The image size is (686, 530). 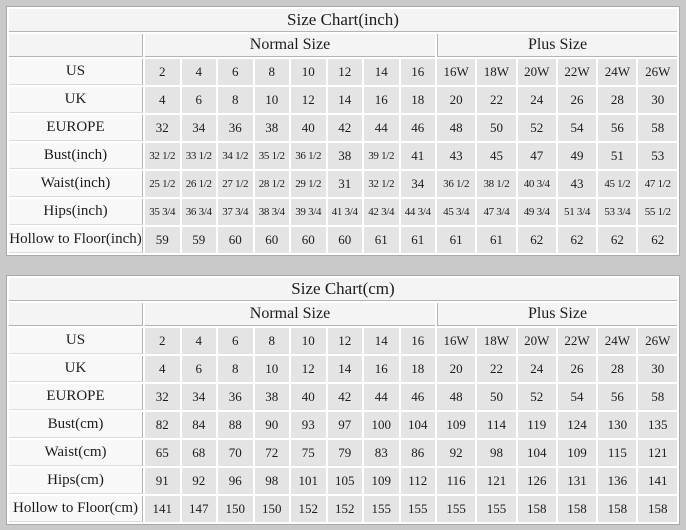 What do you see at coordinates (536, 481) in the screenshot?
I see `size-cell: 126` at bounding box center [536, 481].